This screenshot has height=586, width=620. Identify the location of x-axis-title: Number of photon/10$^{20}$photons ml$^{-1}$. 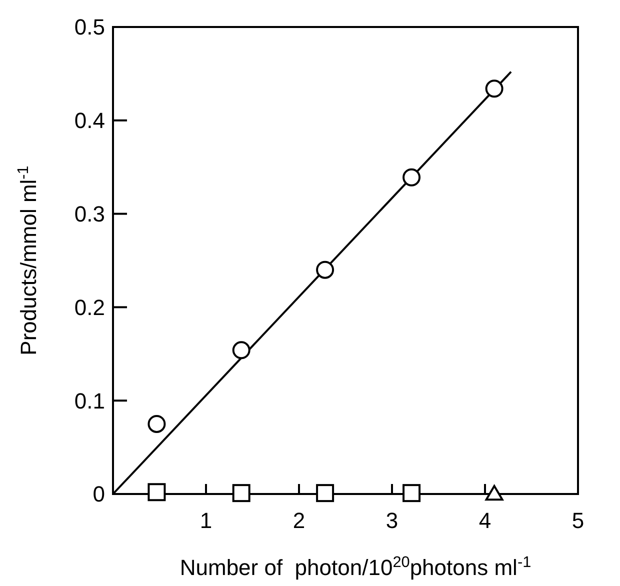
(356, 567).